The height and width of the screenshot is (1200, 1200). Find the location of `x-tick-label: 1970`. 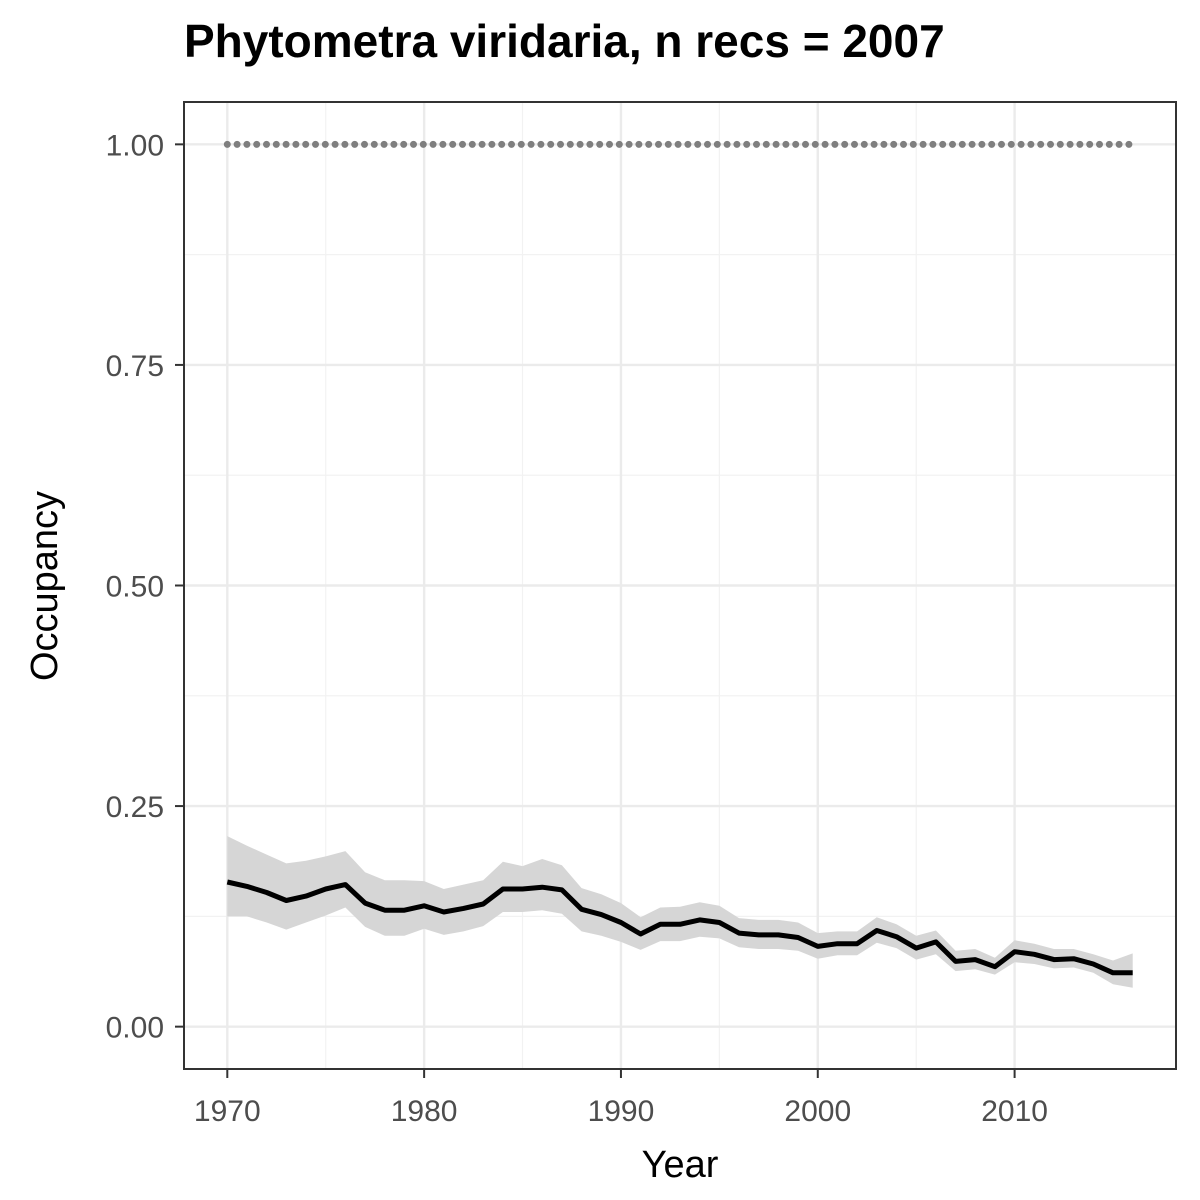

x-tick-label: 1970 is located at coordinates (227, 1111).